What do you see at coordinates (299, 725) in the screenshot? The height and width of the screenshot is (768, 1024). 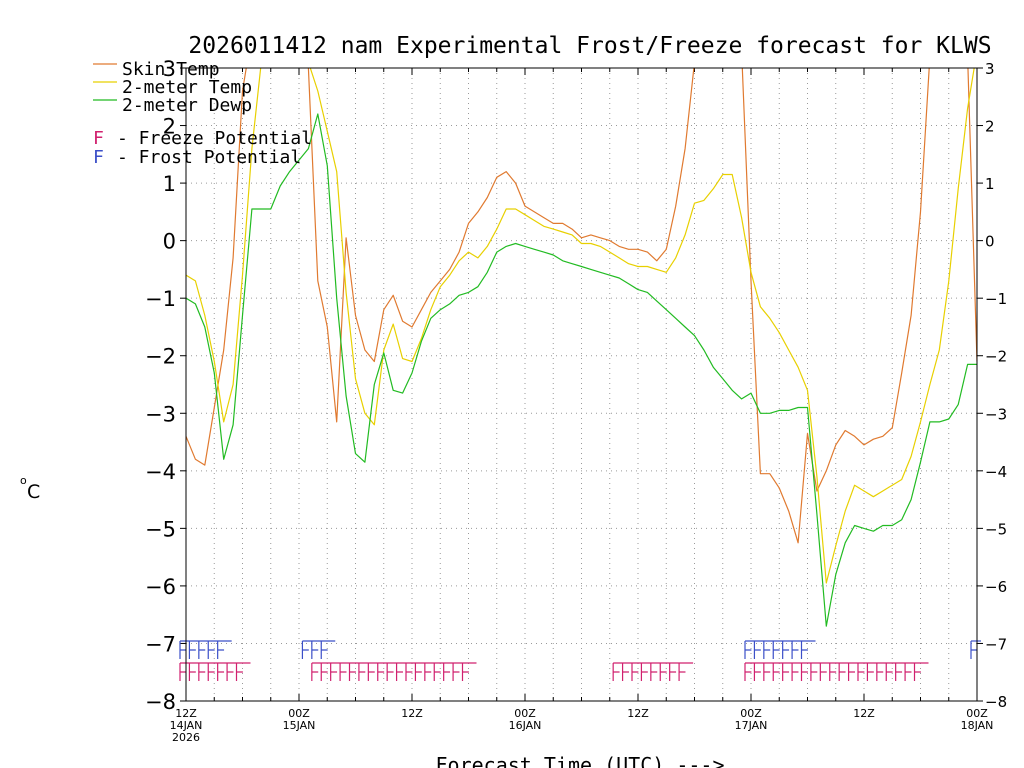 I see `x-tick-label: 15JAN` at bounding box center [299, 725].